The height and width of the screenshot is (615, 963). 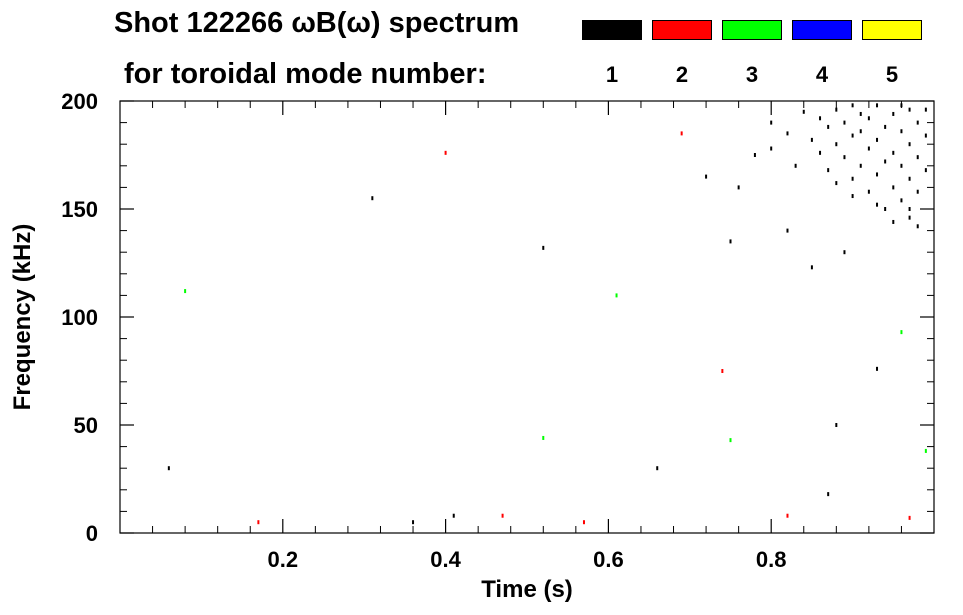 What do you see at coordinates (682, 74) in the screenshot?
I see `legend-label-mode-2: 2` at bounding box center [682, 74].